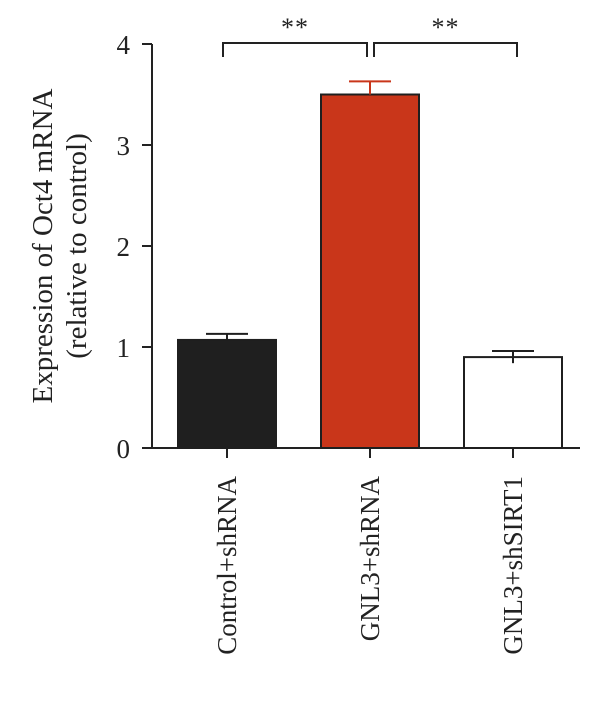 The height and width of the screenshot is (726, 600). What do you see at coordinates (135, 247) in the screenshot?
I see `y-axis: 0 1 2 3 4` at bounding box center [135, 247].